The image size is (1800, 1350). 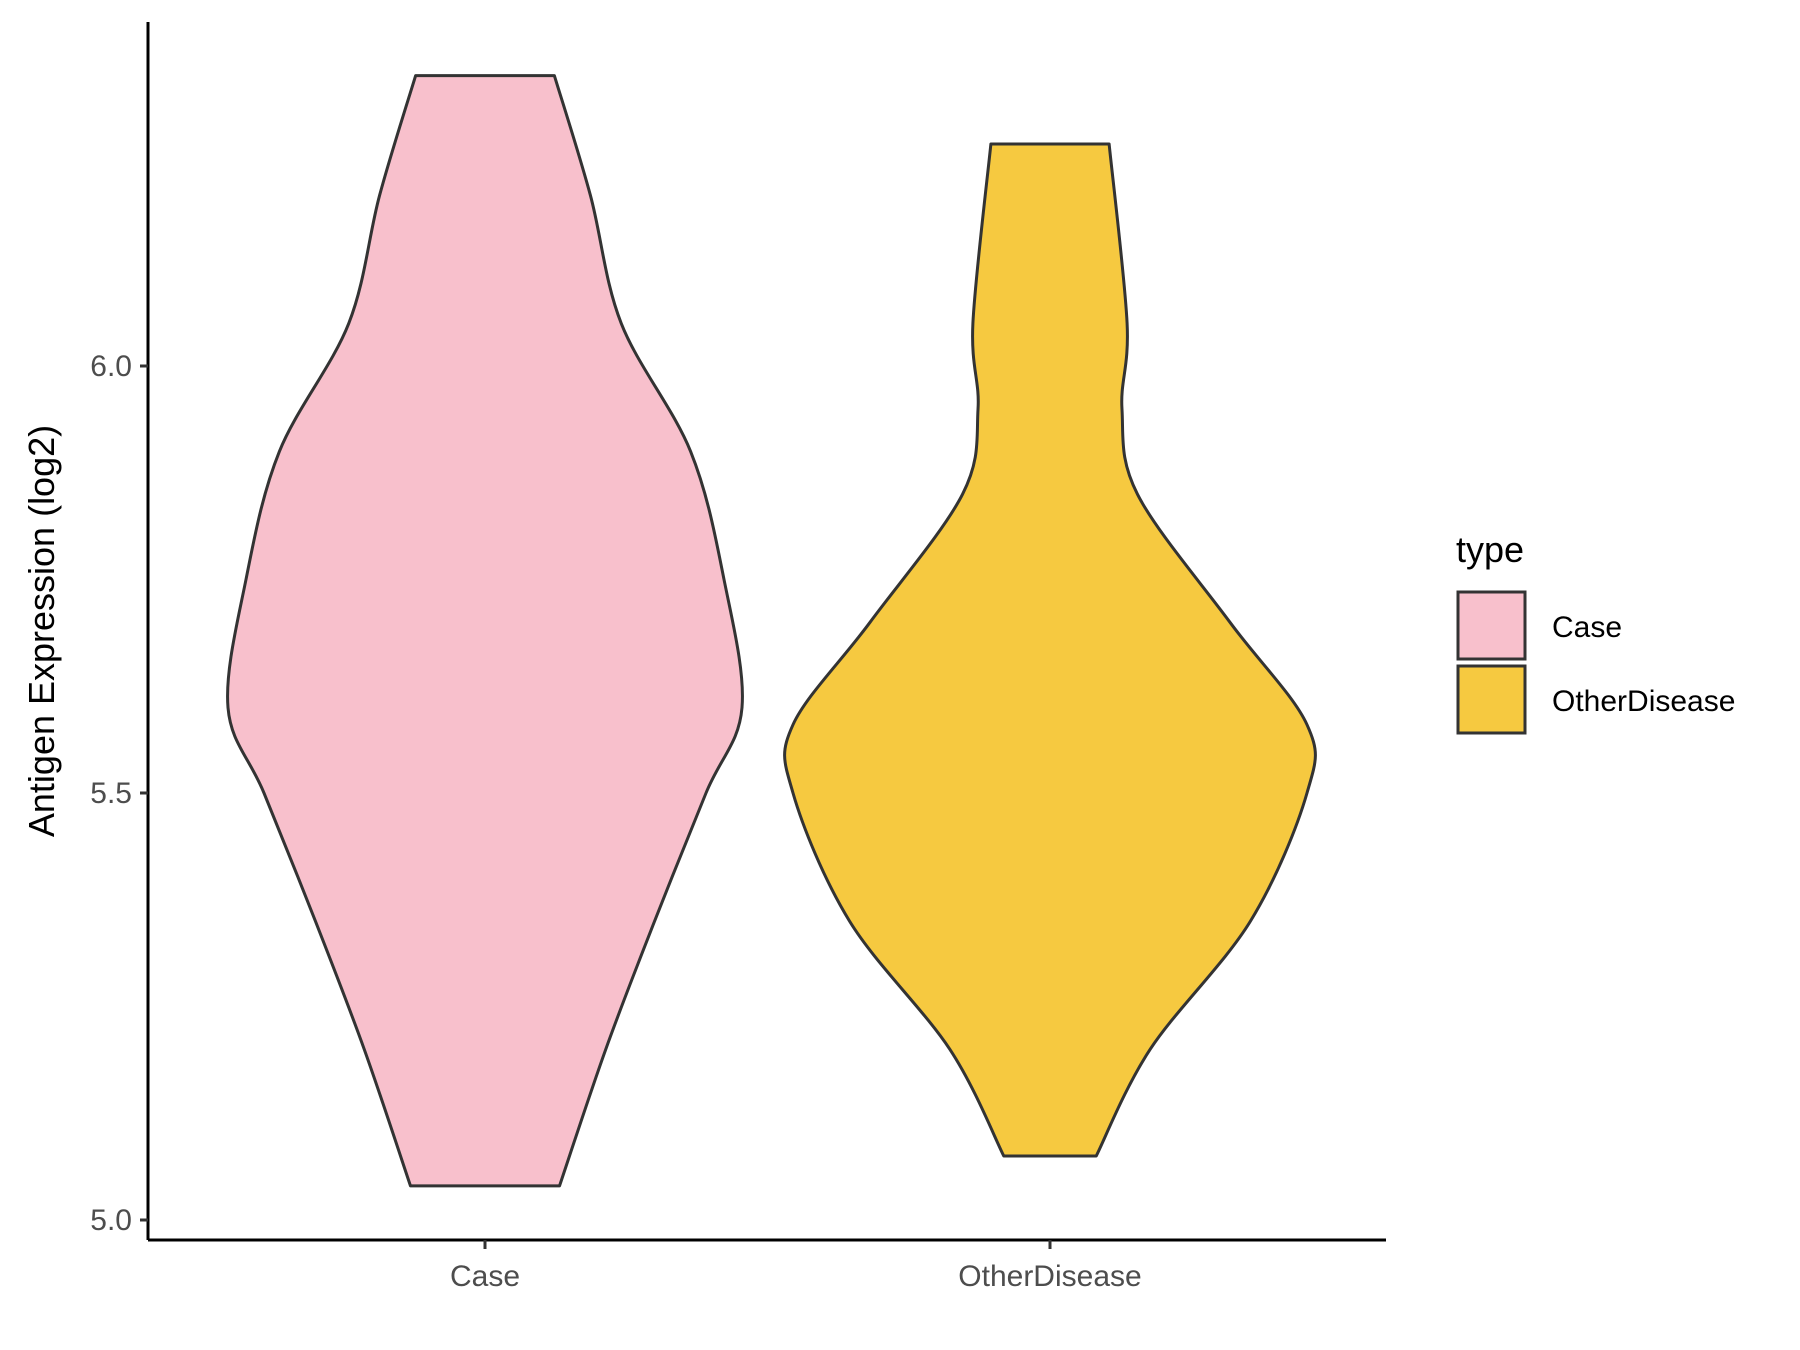 What do you see at coordinates (1491, 625) in the screenshot?
I see `legend-key-case` at bounding box center [1491, 625].